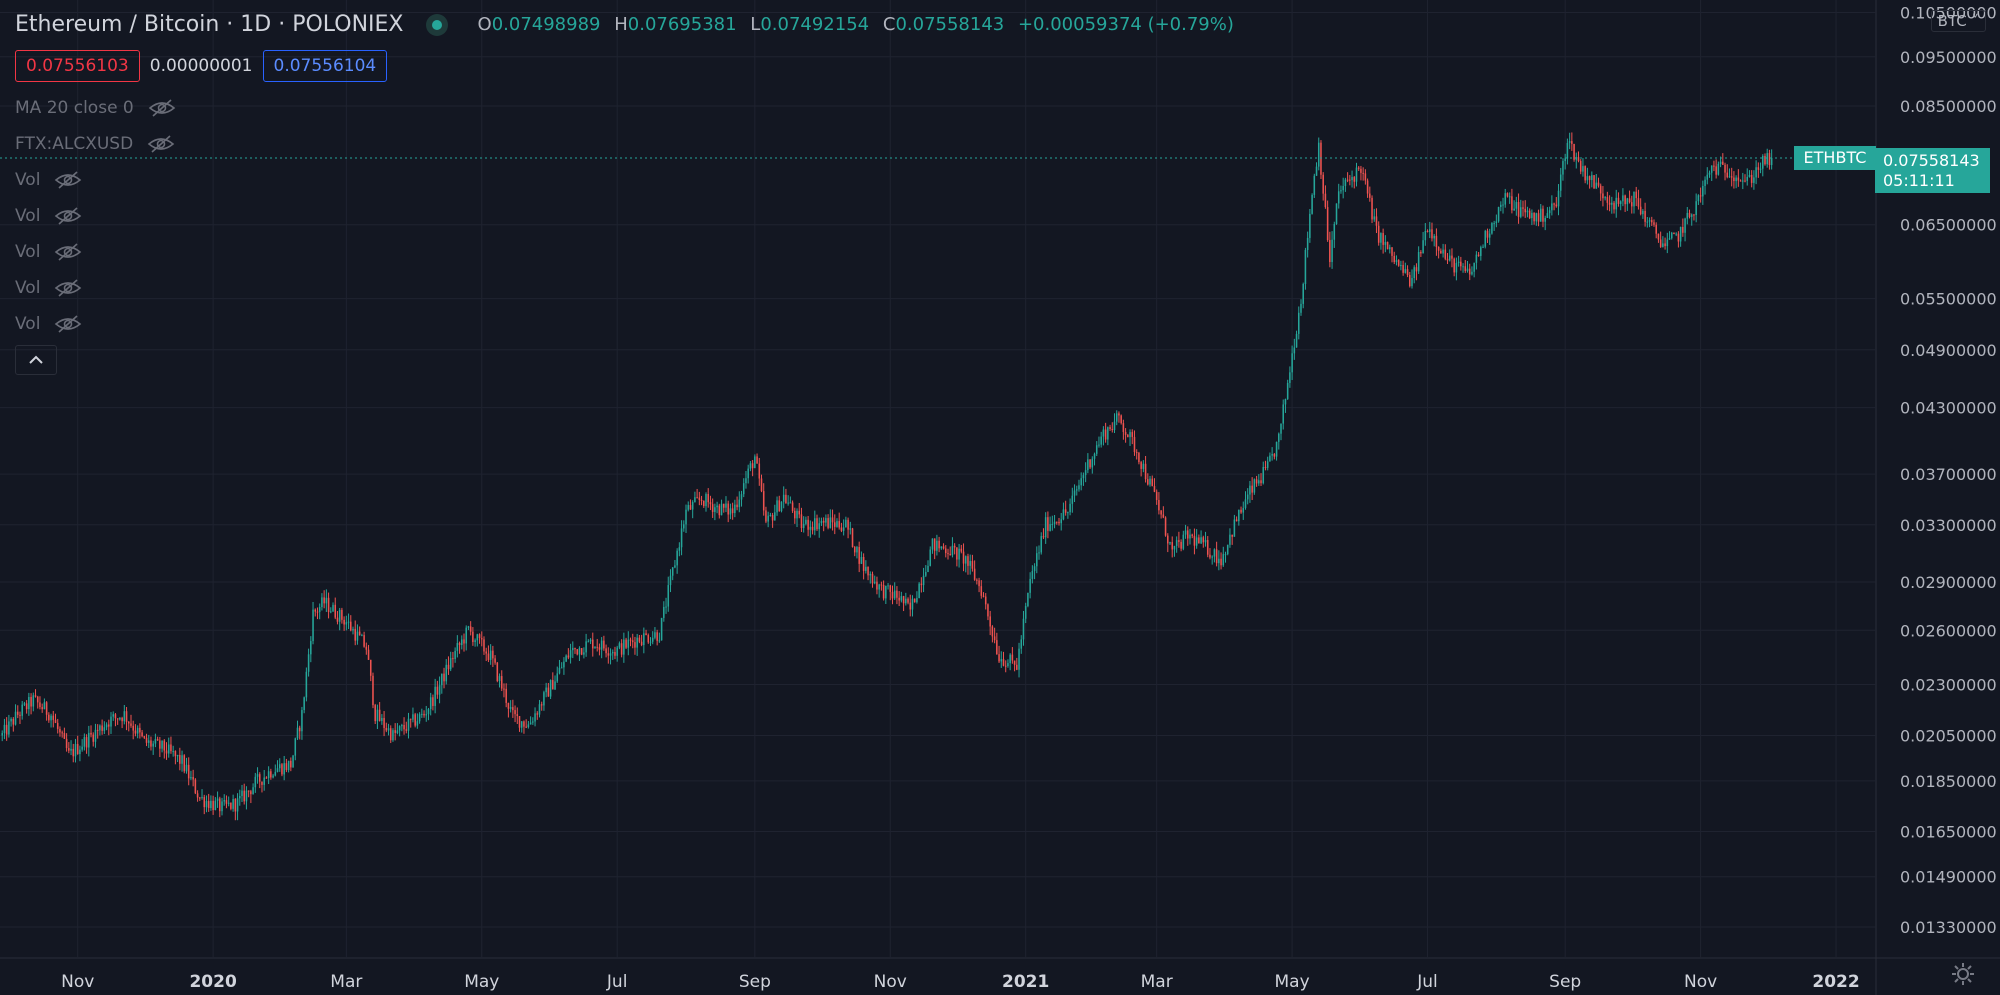  I want to click on indicator-row: MA 20 close 0, so click(95, 108).